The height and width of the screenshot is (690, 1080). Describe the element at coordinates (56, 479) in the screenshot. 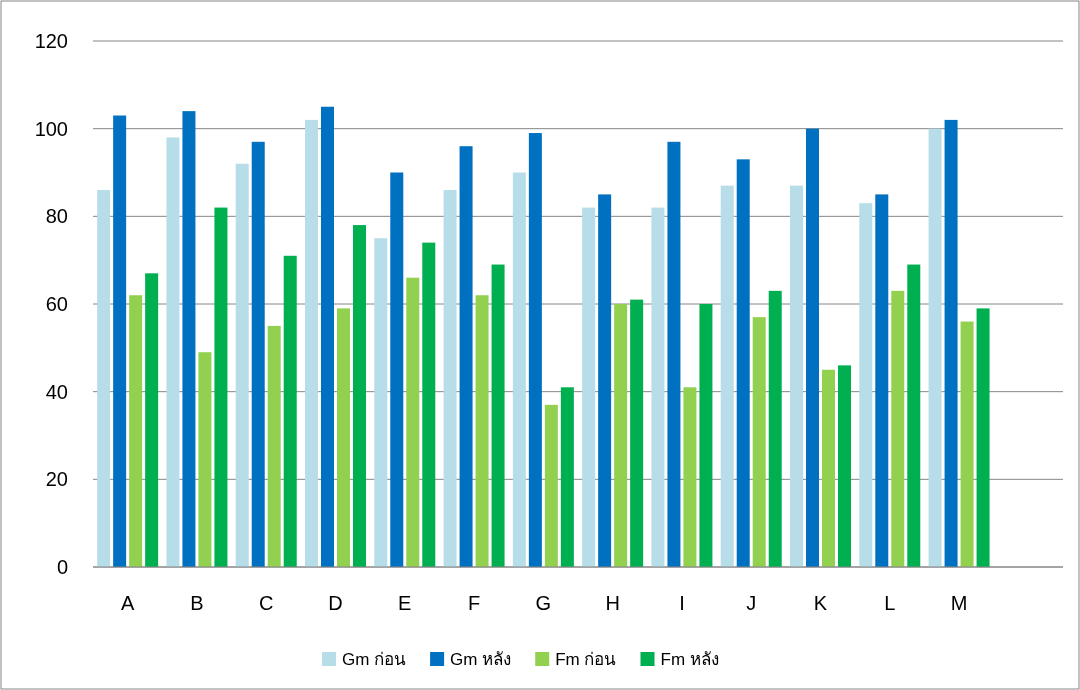

I see `y-tick-label: 20` at that location.